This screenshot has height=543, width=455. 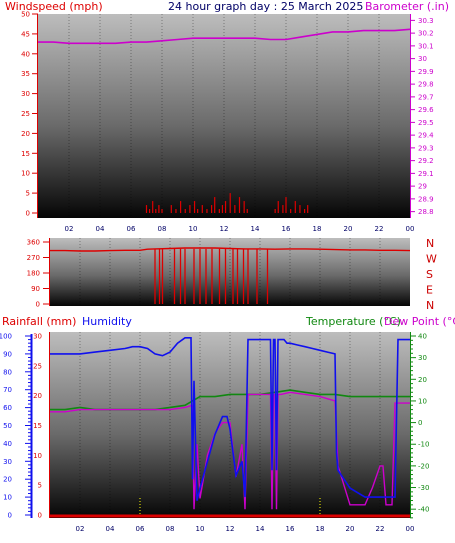 What do you see at coordinates (69, 229) in the screenshot?
I see `x-tick-label: 02` at bounding box center [69, 229].